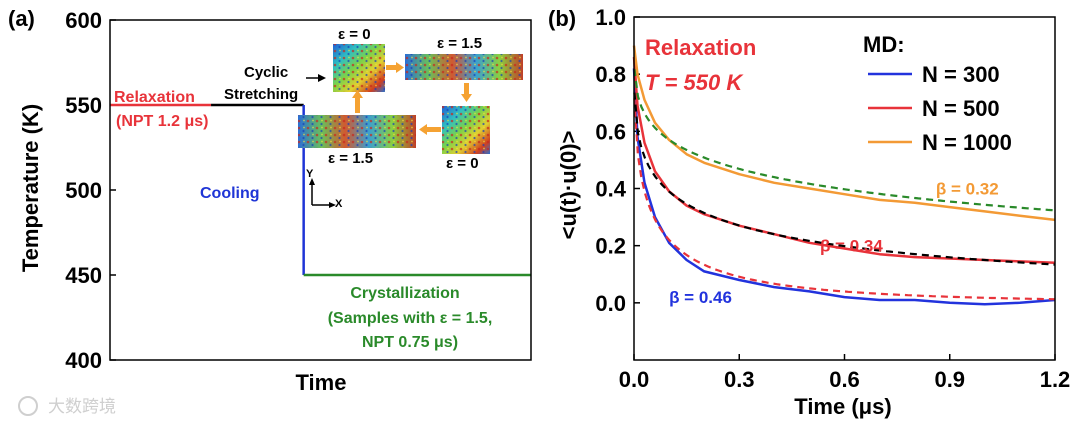 This screenshot has width=1080, height=432. Describe the element at coordinates (82, 406) in the screenshot. I see `watermark: 大数跨境` at that location.